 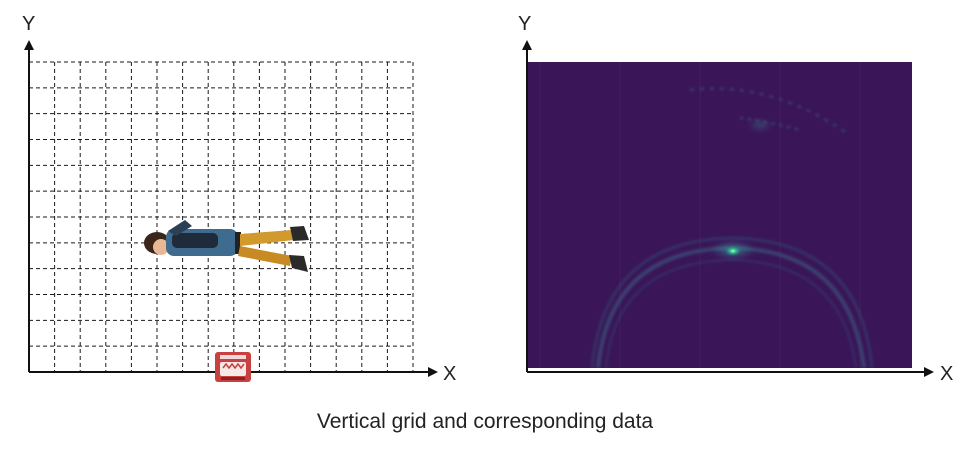 I want to click on left-x-axis-label: X, so click(x=449, y=374).